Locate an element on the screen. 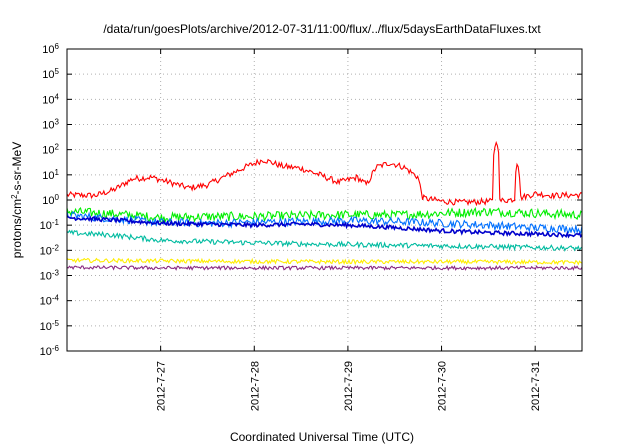  x-tick-label: 2012-7-27 is located at coordinates (162, 386).